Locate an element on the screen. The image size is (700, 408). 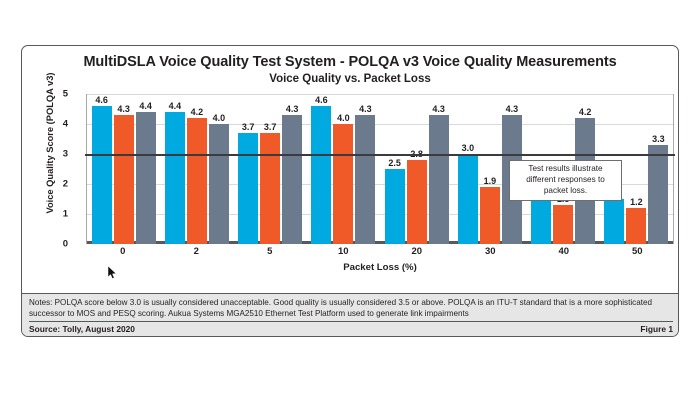
bar-wrapper: 4.2 is located at coordinates (196, 169).